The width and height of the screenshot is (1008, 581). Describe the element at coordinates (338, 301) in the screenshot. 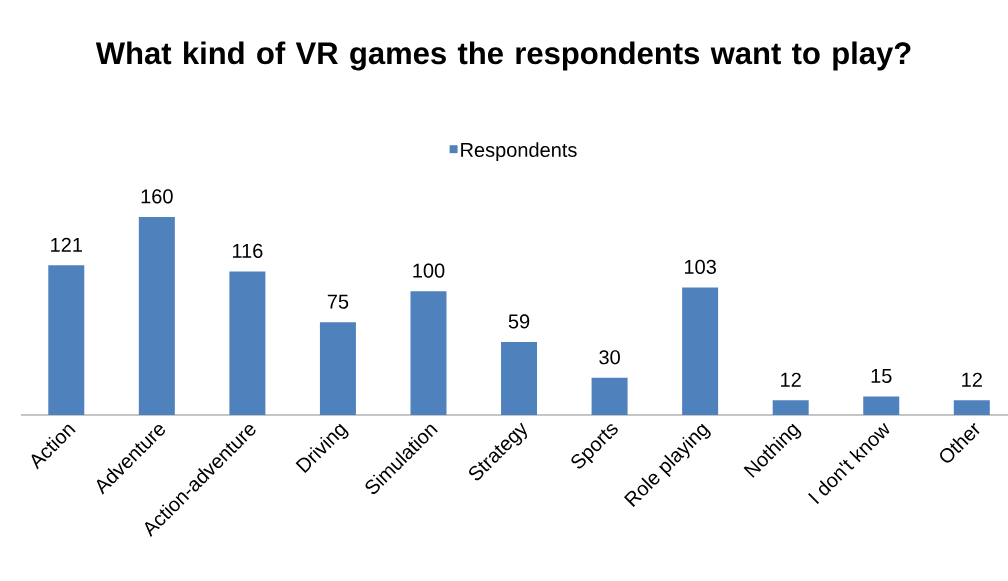

I see `data-label: 75` at that location.